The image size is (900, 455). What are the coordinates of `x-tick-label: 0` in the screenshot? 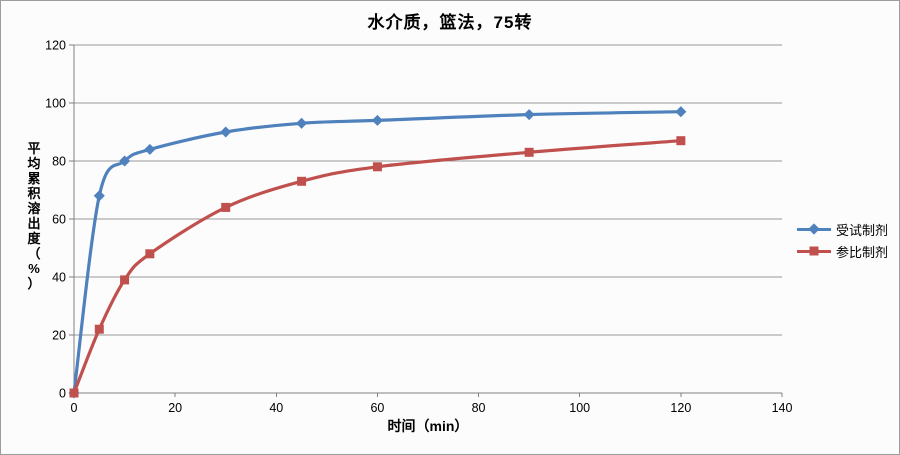 It's located at (74, 408).